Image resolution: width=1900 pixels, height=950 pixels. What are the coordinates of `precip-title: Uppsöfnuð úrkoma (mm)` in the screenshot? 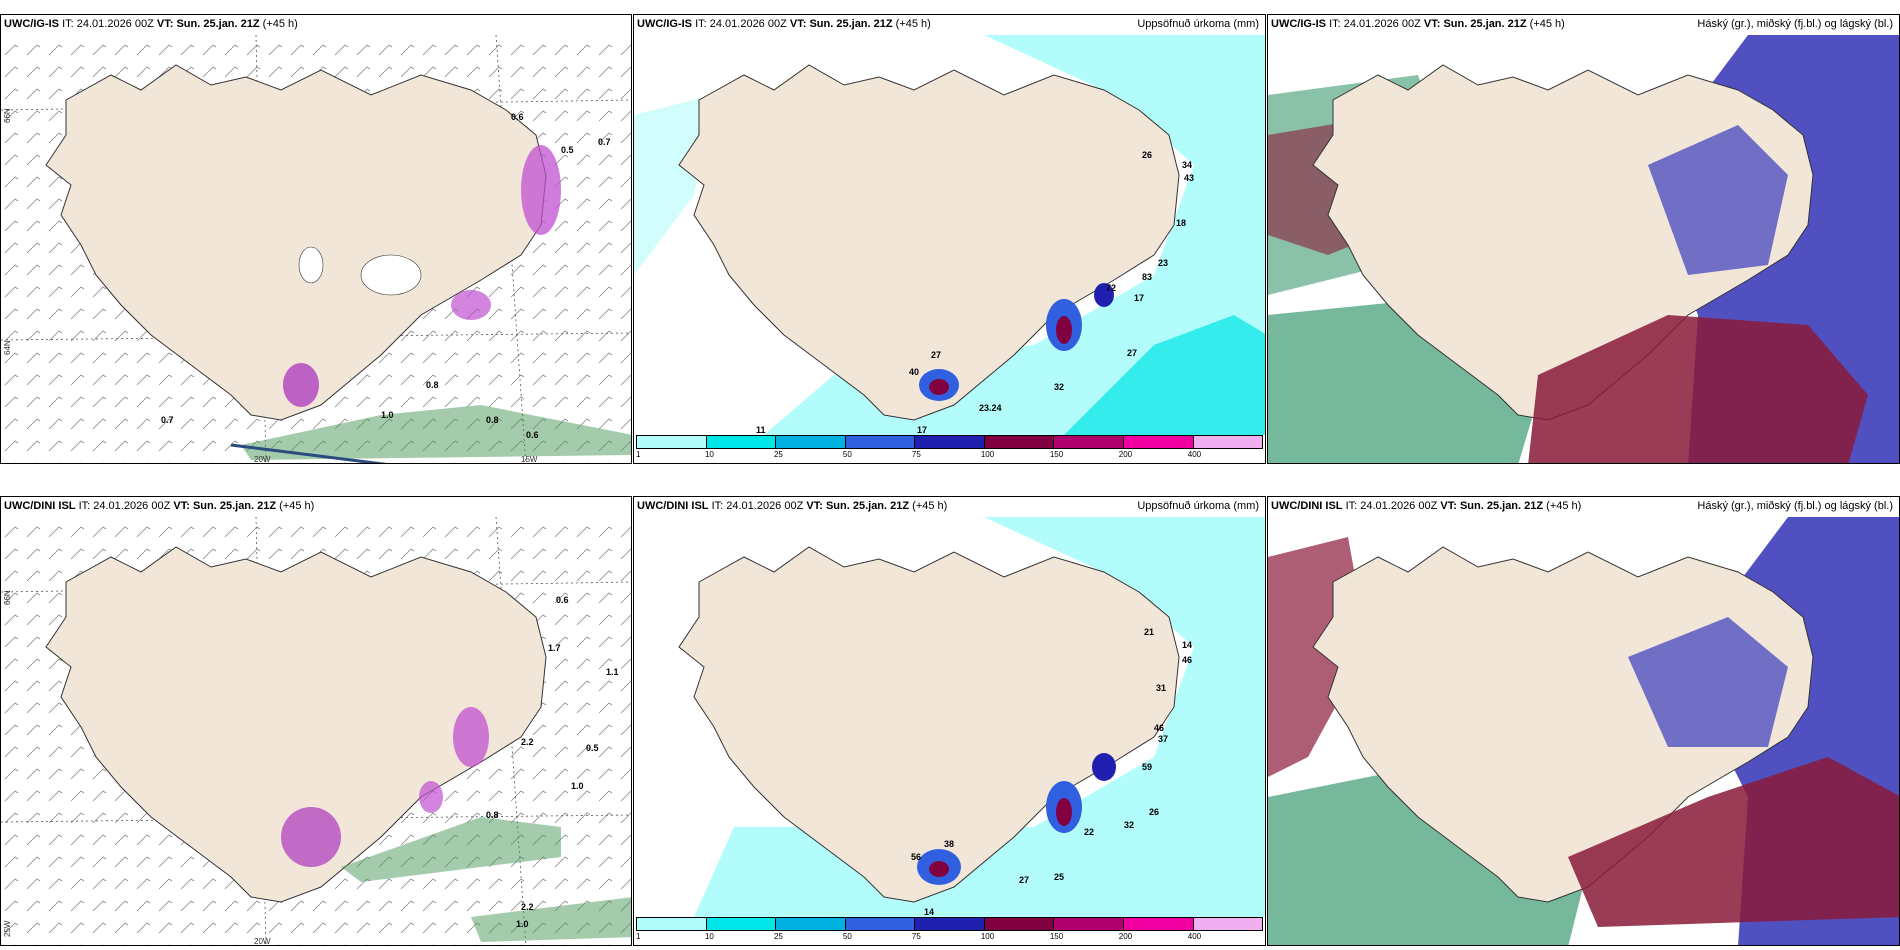 It's located at (1198, 506).